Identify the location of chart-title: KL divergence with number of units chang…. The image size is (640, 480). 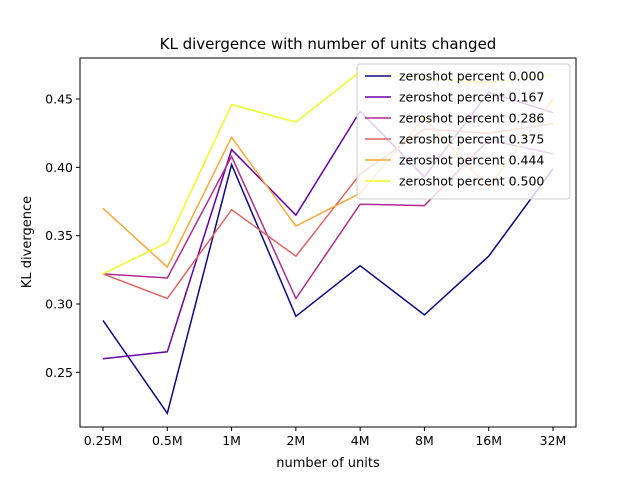
(328, 44).